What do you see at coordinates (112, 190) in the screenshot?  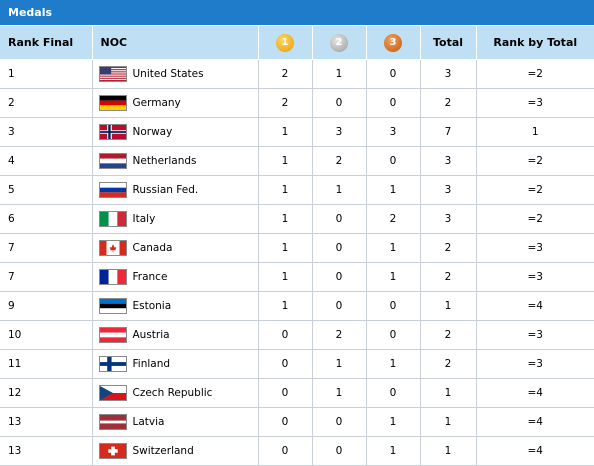 I see `russia-flag-icon` at bounding box center [112, 190].